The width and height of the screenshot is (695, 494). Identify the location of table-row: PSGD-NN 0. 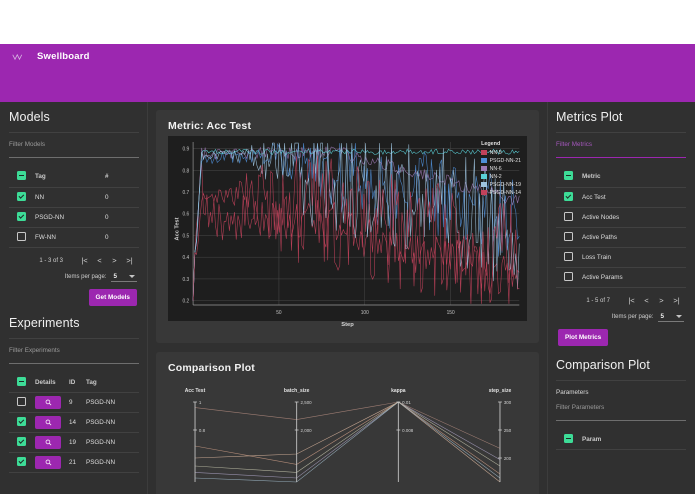
(74, 217).